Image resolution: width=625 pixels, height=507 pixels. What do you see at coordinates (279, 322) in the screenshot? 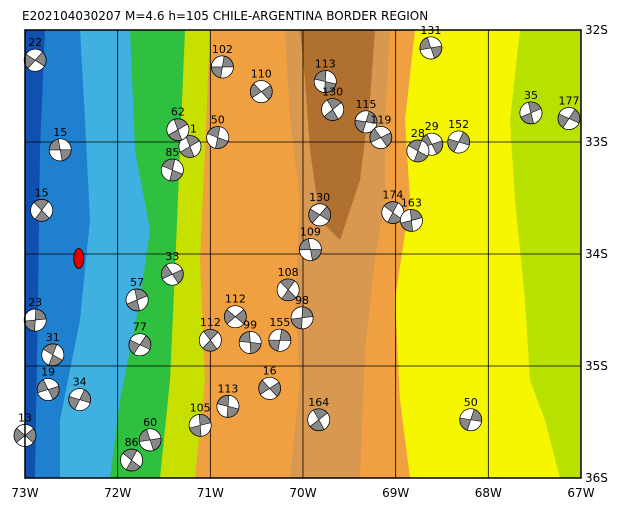
I see `depth-label: 155` at bounding box center [279, 322].